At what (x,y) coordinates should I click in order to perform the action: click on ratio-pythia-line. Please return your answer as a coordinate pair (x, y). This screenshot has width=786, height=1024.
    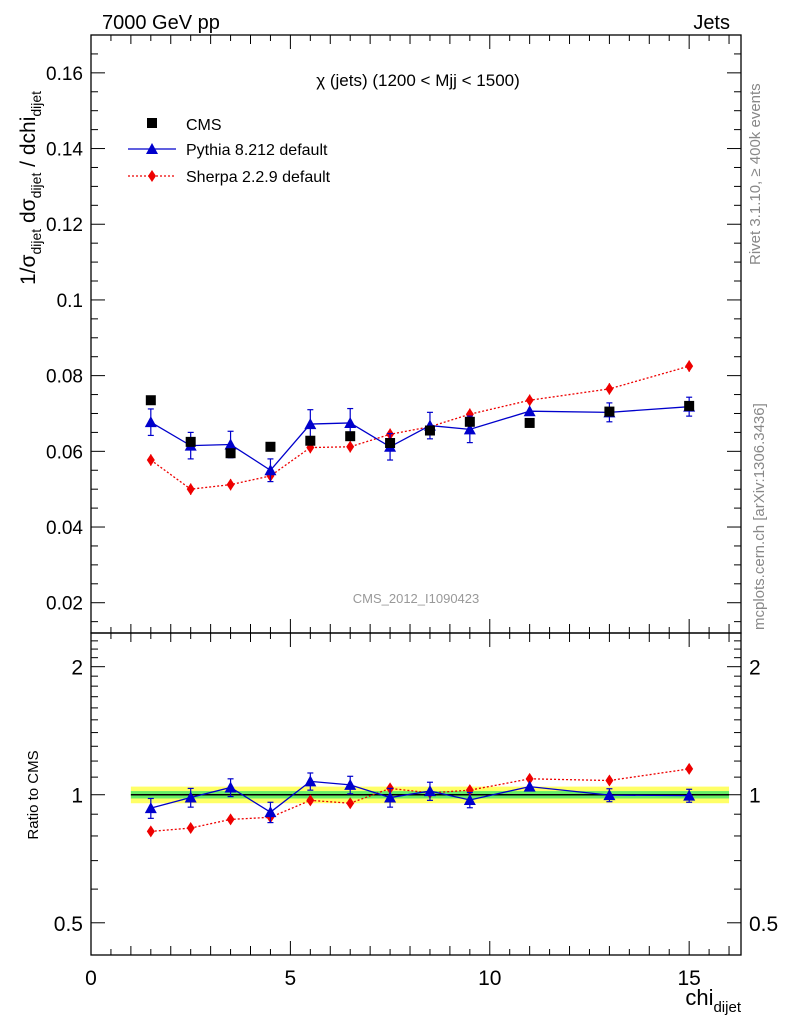
    Looking at the image, I should click on (420, 796).